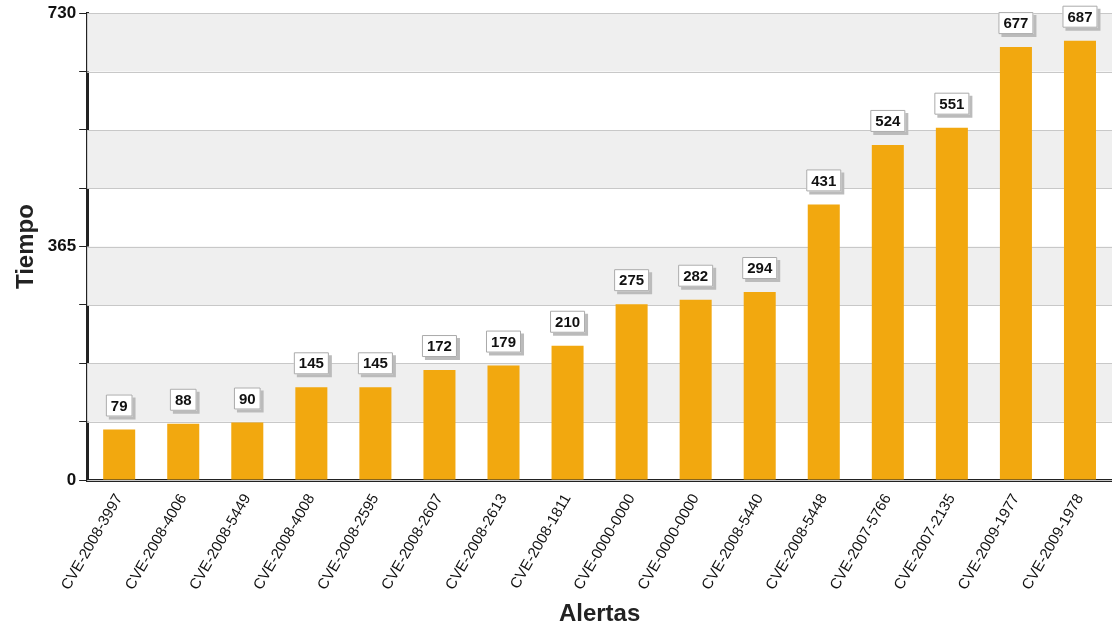  What do you see at coordinates (247, 398) in the screenshot?
I see `data-label: 90` at bounding box center [247, 398].